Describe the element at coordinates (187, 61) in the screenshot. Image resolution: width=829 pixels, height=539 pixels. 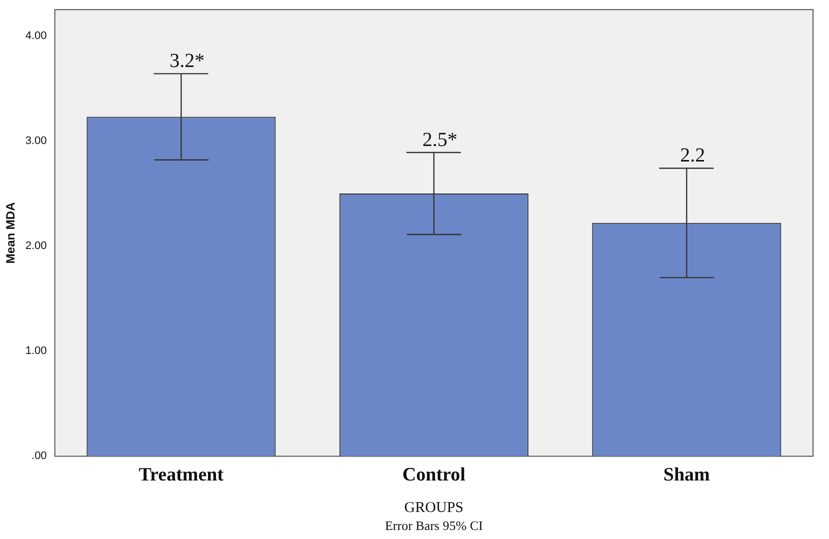
I see `data-label: 3.2*` at that location.